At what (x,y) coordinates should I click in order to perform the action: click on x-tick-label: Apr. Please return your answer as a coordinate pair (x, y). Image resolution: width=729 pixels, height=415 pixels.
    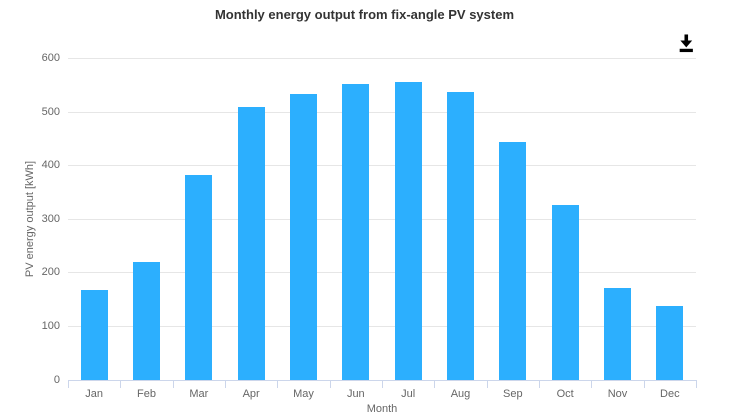
    Looking at the image, I should click on (251, 394).